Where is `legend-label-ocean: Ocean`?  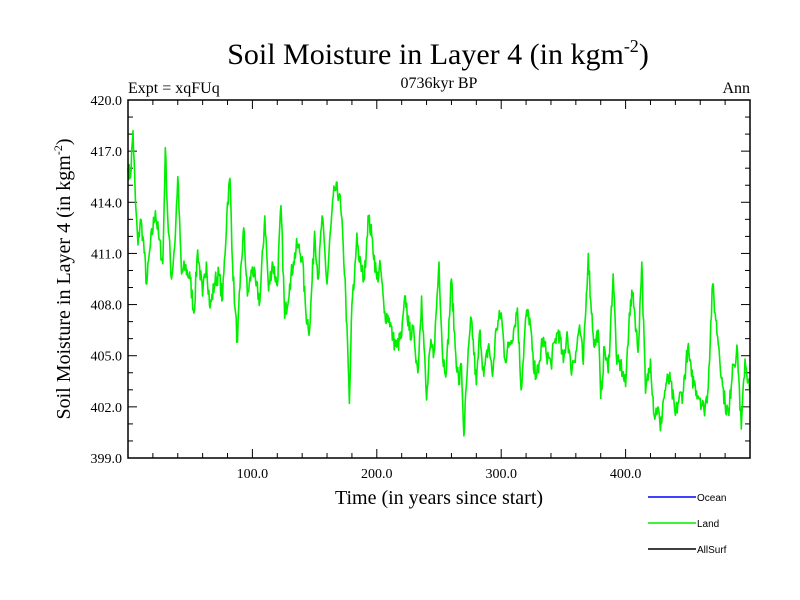
legend-label-ocean: Ocean is located at coordinates (711, 498).